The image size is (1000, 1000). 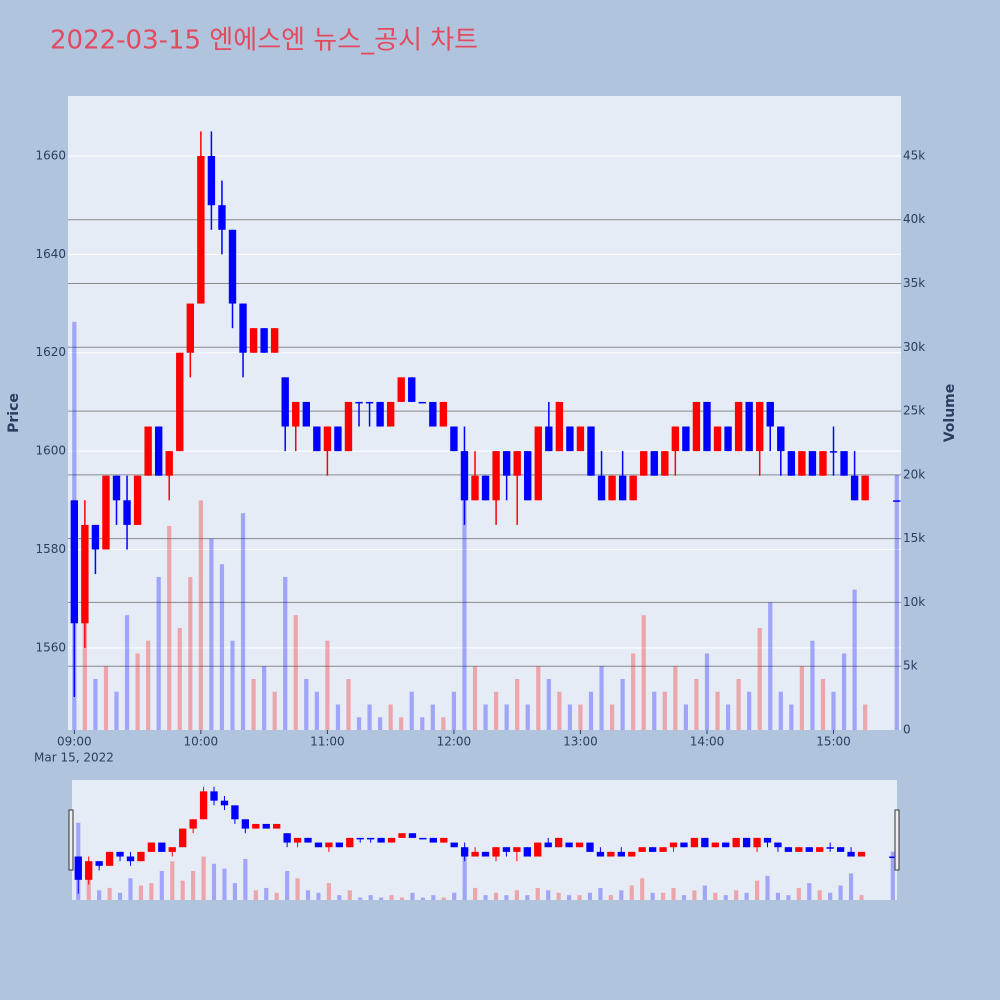 What do you see at coordinates (50, 647) in the screenshot?
I see `y-tick-label: 1560` at bounding box center [50, 647].